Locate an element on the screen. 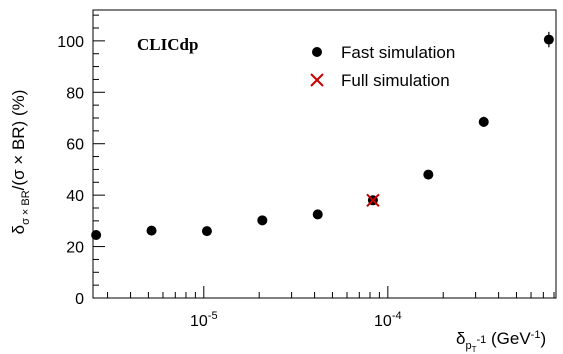  y-tick-label: 60 is located at coordinates (75, 145).